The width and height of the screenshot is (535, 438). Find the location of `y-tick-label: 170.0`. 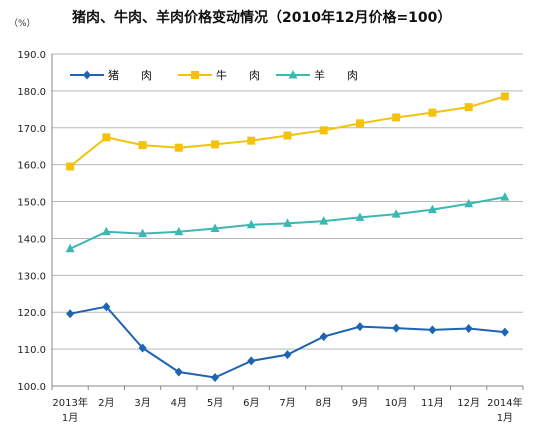

y-tick-label: 170.0 is located at coordinates (31, 129).